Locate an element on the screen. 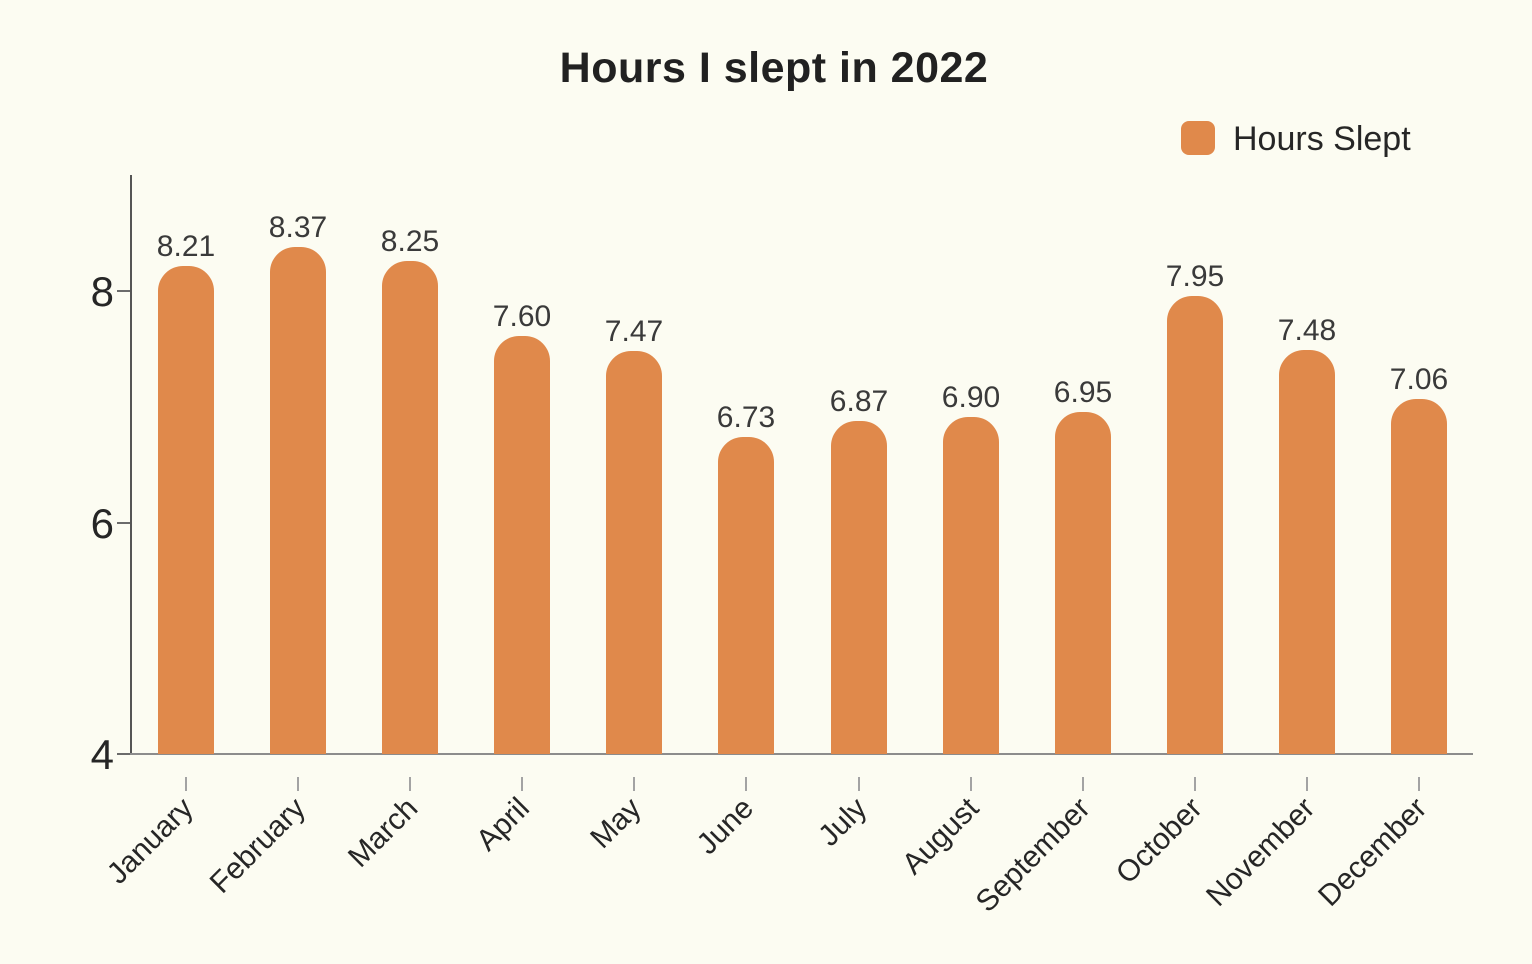  x-category-label-may: May is located at coordinates (616, 823).